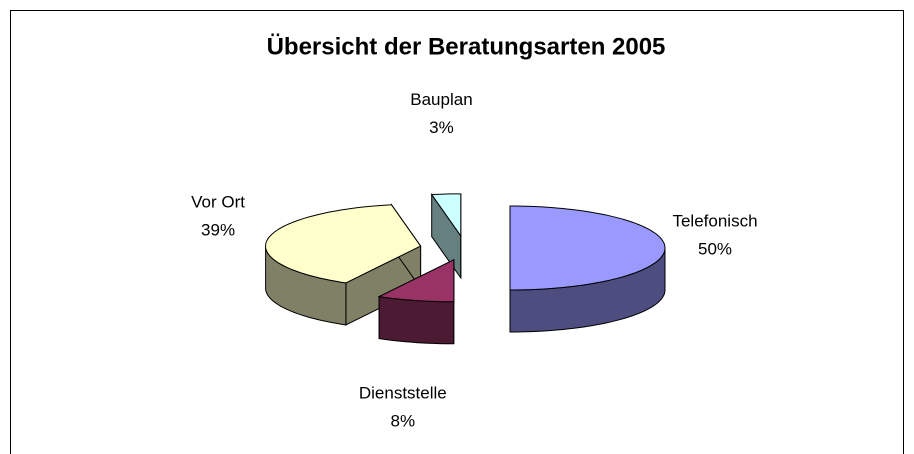 The image size is (914, 454). Describe the element at coordinates (715, 248) in the screenshot. I see `data-label: 50%` at that location.